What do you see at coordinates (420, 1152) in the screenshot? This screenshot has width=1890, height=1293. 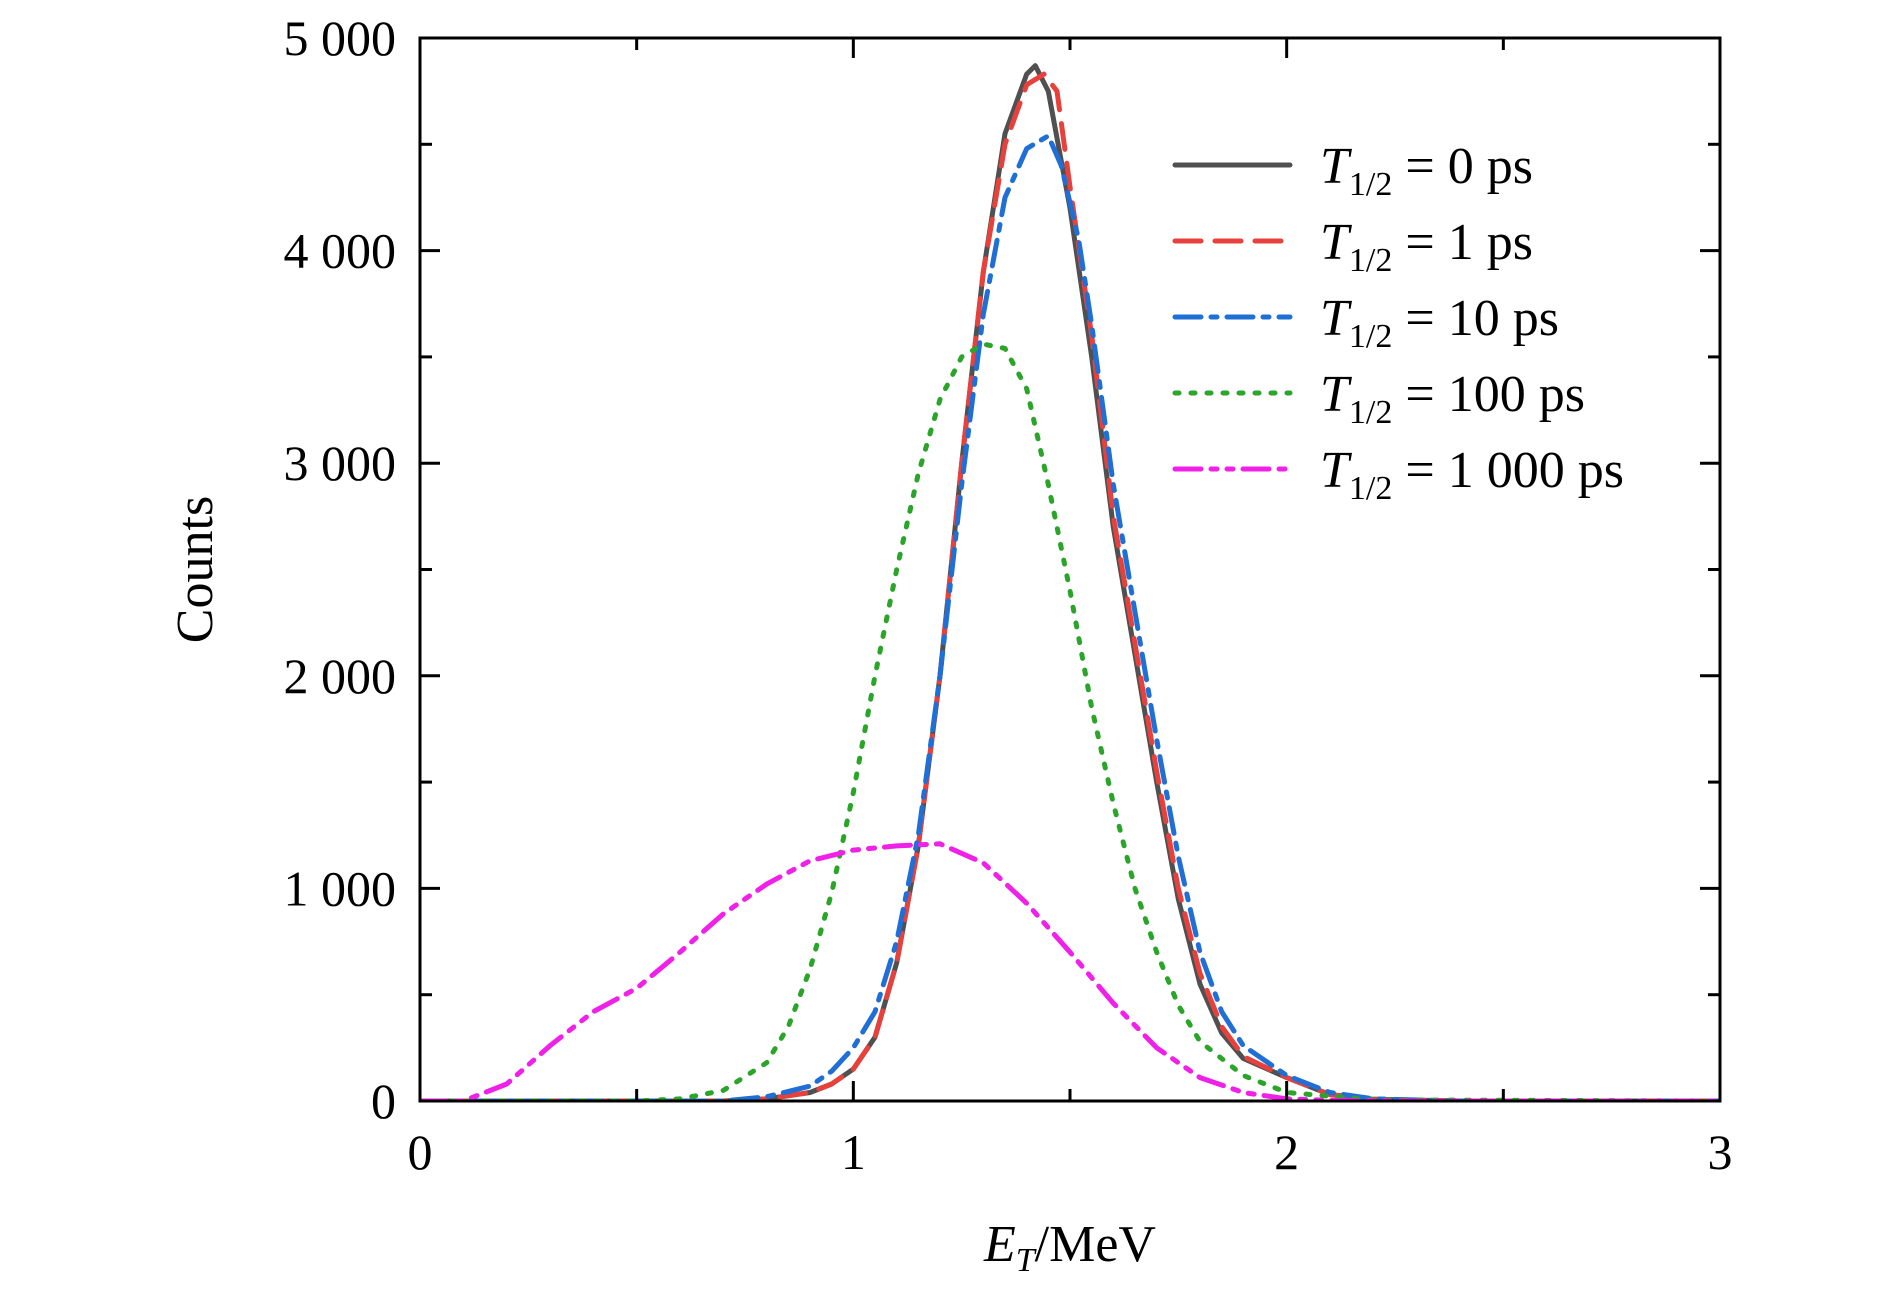 I see `x-tick-label: 0` at bounding box center [420, 1152].